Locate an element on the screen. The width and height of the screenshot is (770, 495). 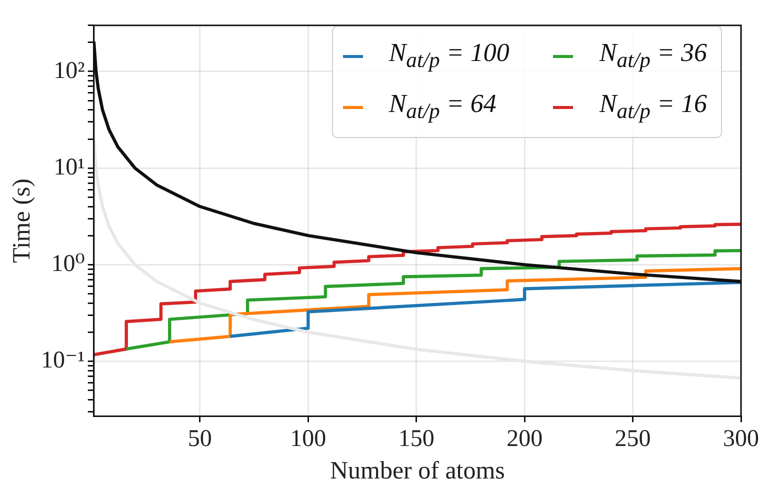
legend-label: N$_{at/p}$ = 100 is located at coordinates (449, 55).